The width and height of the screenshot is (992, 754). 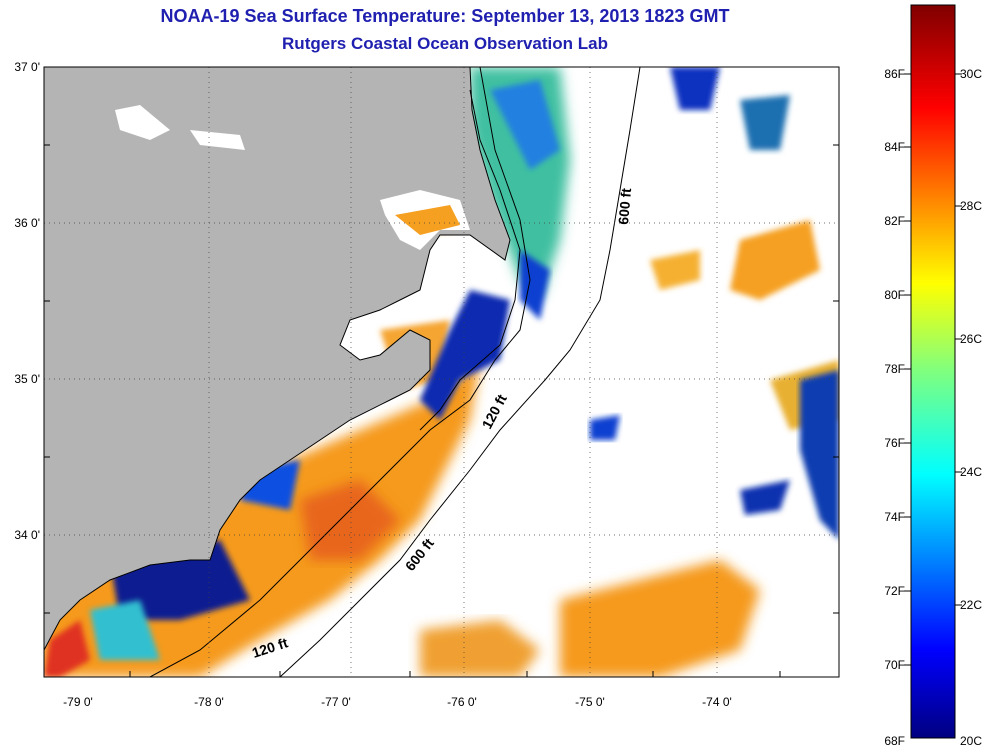 I want to click on colorbar-c-24: 24C, so click(x=971, y=472).